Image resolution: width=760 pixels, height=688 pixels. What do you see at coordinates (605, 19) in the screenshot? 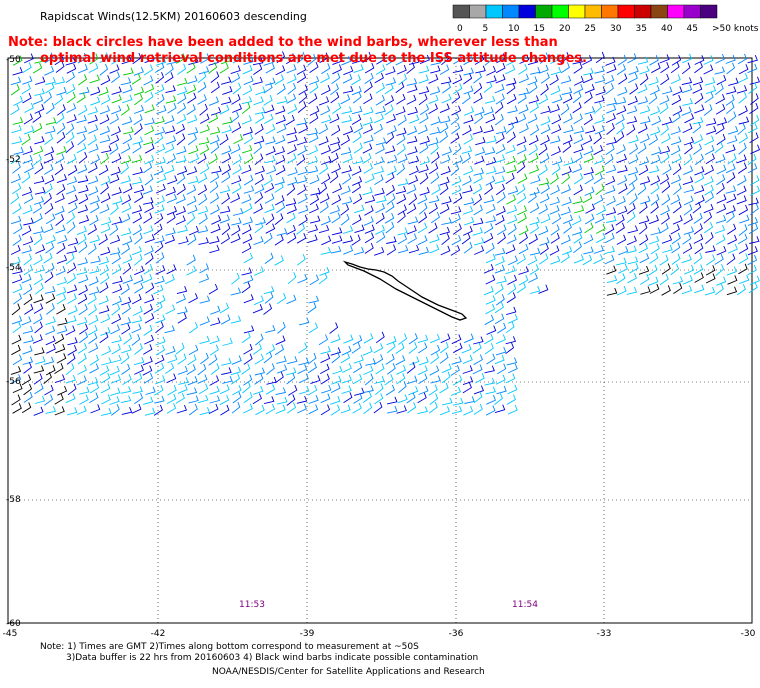
I see `wind-speed-legend: 0 5 10 15 20 25 30 35 40 45 >50 knots` at bounding box center [605, 19].